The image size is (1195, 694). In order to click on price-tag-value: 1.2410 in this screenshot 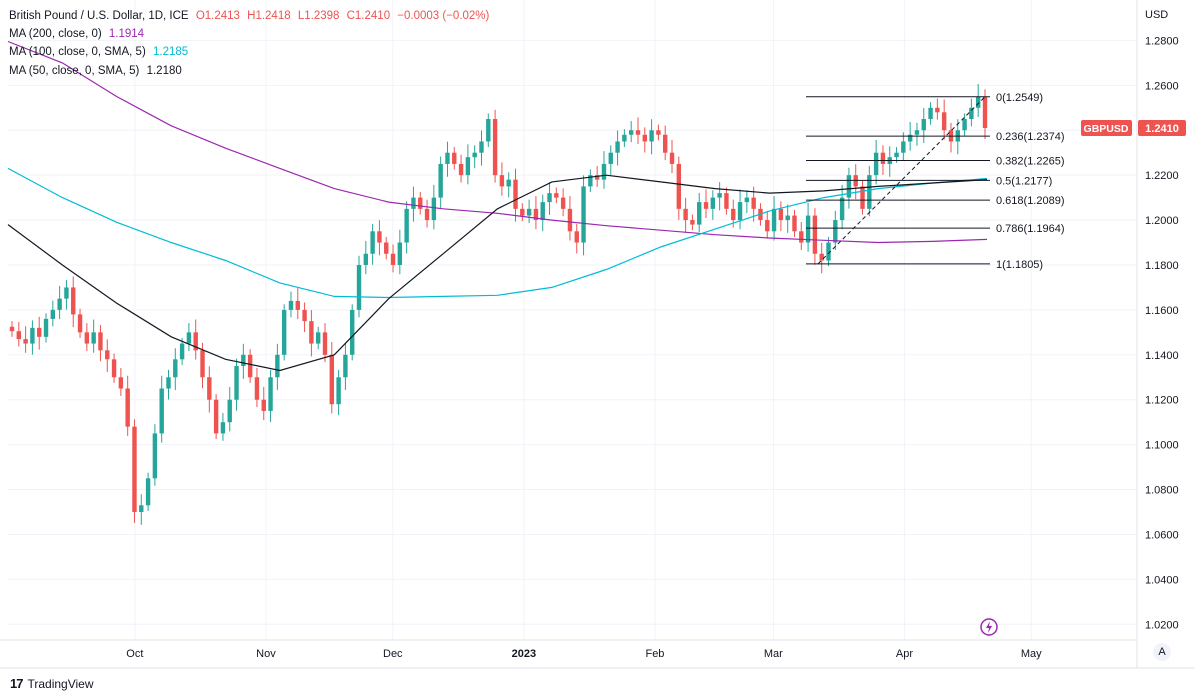, I will do `click(1162, 129)`.